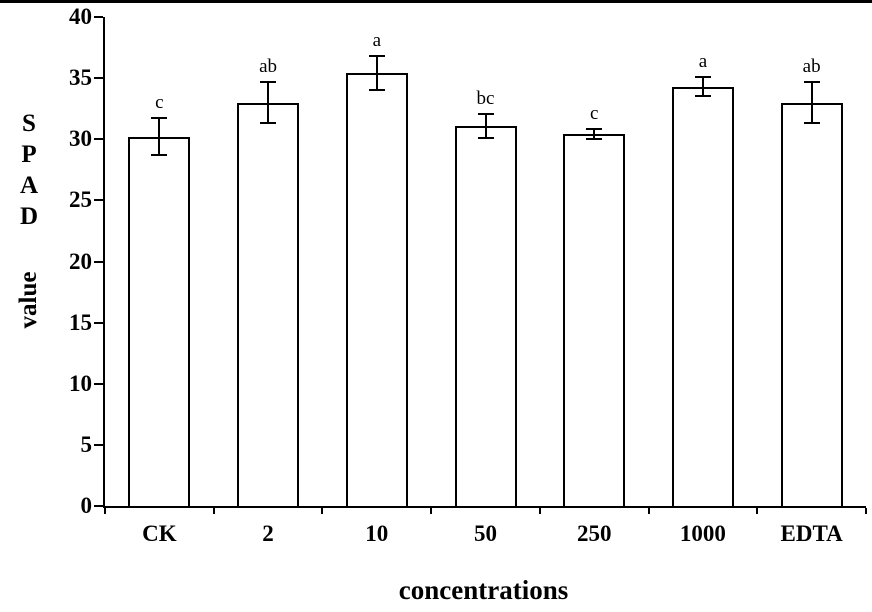  I want to click on y-tick-label: 30, so click(80, 139).